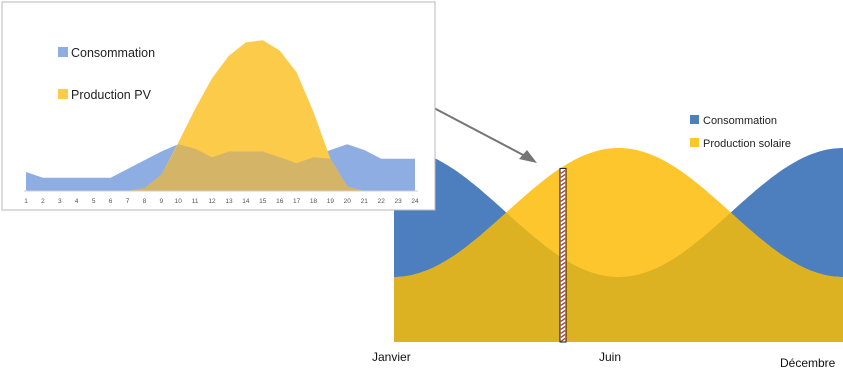 This screenshot has height=369, width=843. Describe the element at coordinates (113, 53) in the screenshot. I see `legend-label-consommation-small: Consommation` at that location.